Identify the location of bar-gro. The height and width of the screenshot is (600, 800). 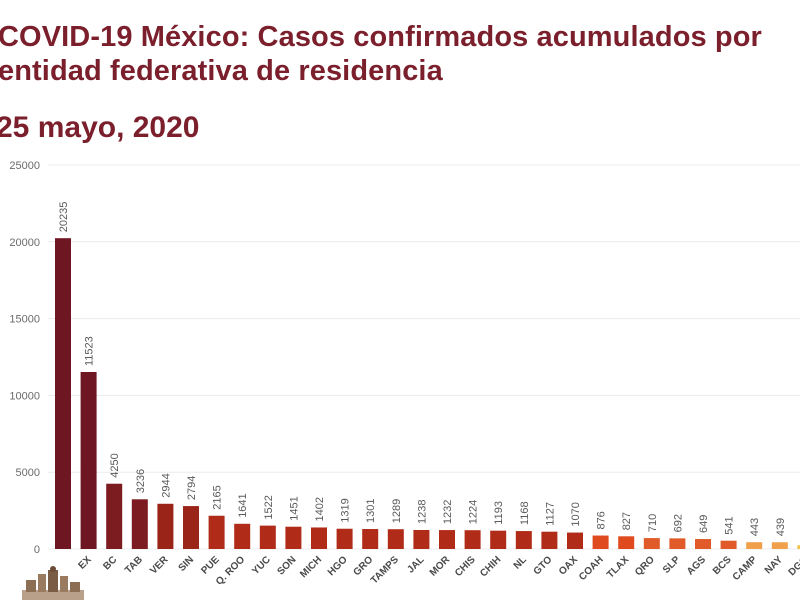
(370, 539).